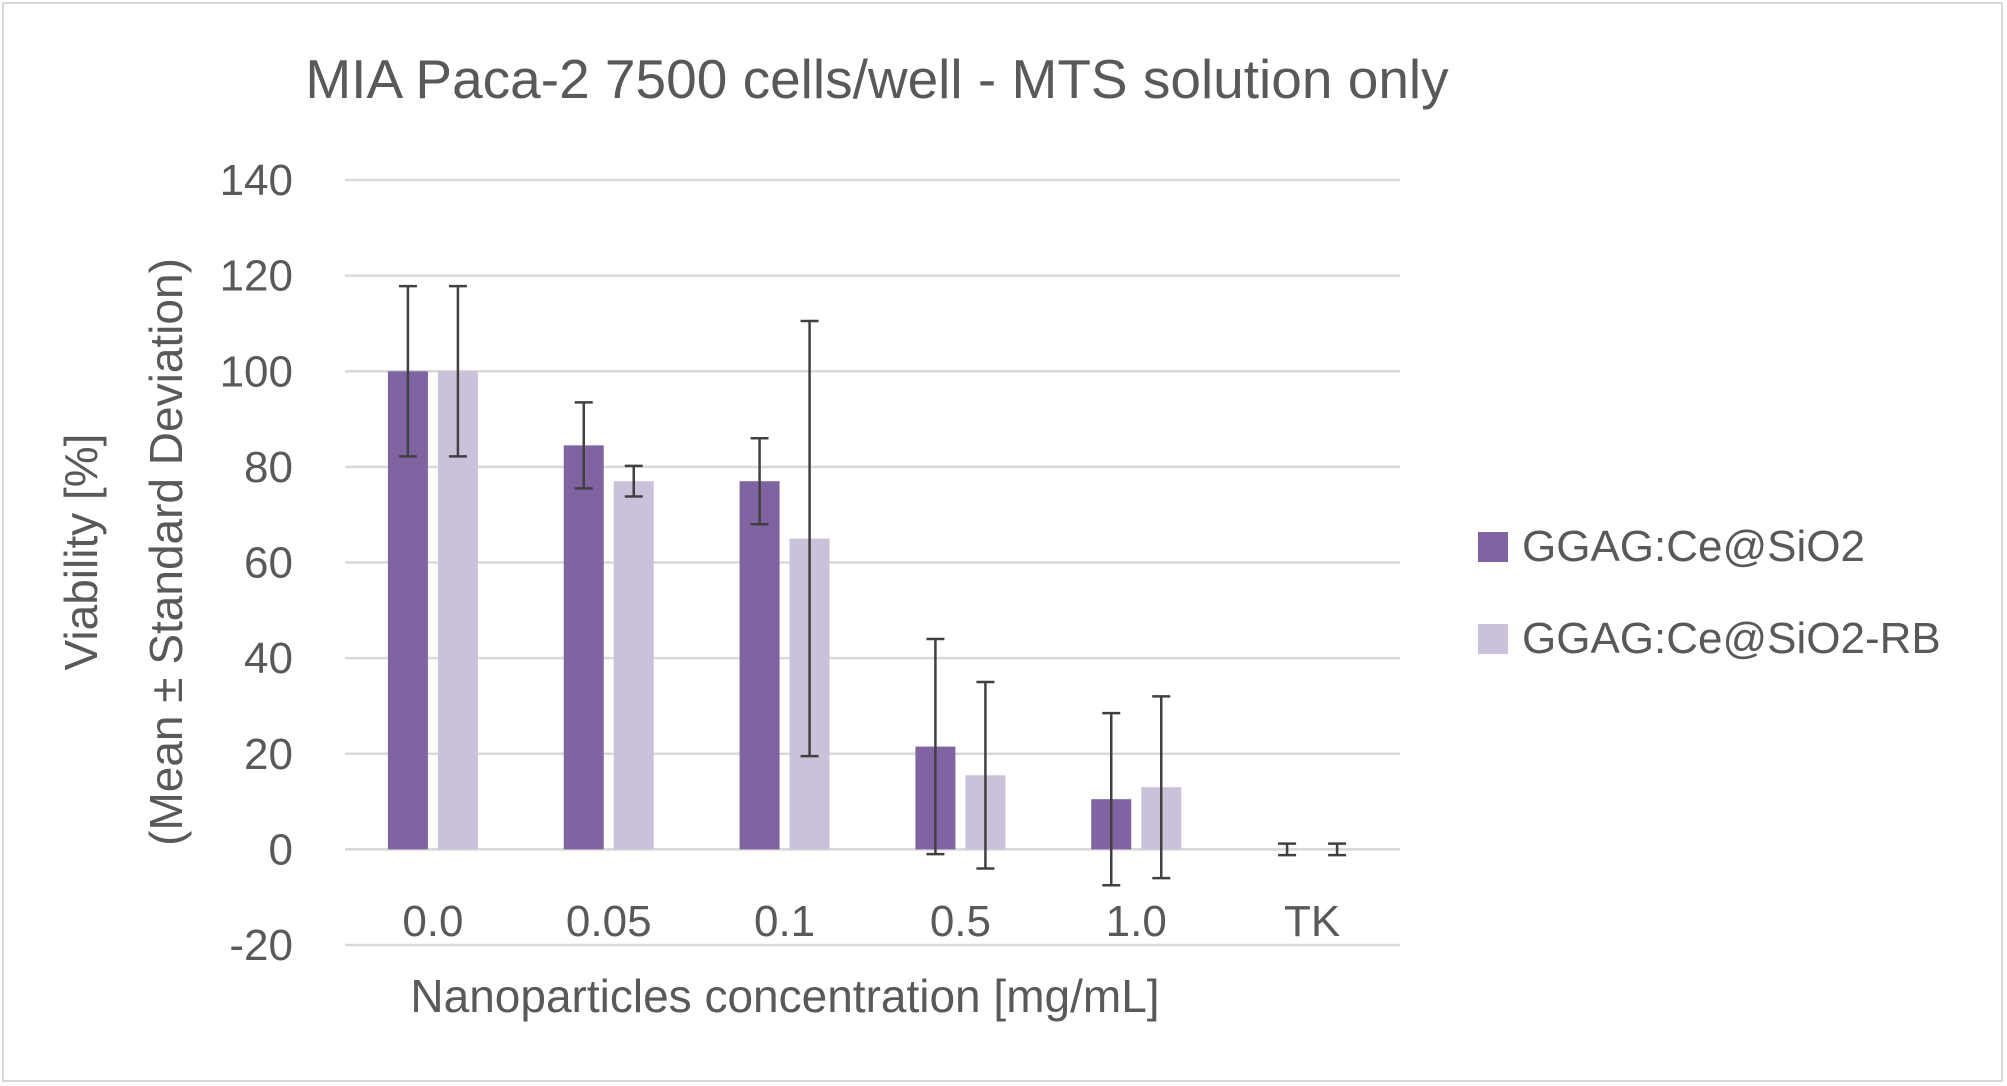 The image size is (2007, 1086). What do you see at coordinates (432, 921) in the screenshot?
I see `x-tick-label: 0.0` at bounding box center [432, 921].